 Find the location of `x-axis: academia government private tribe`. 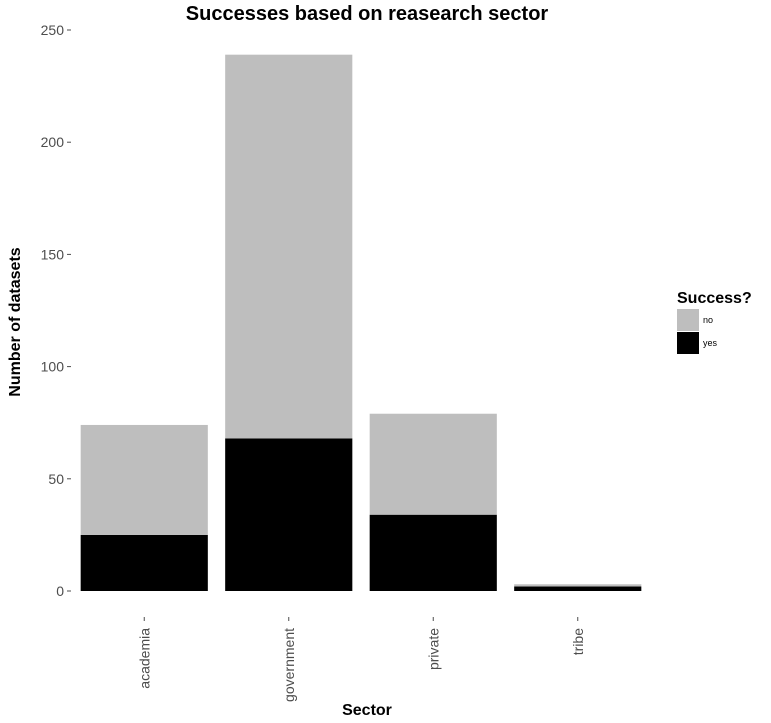

x-axis: academia government private tribe is located at coordinates (361, 659).